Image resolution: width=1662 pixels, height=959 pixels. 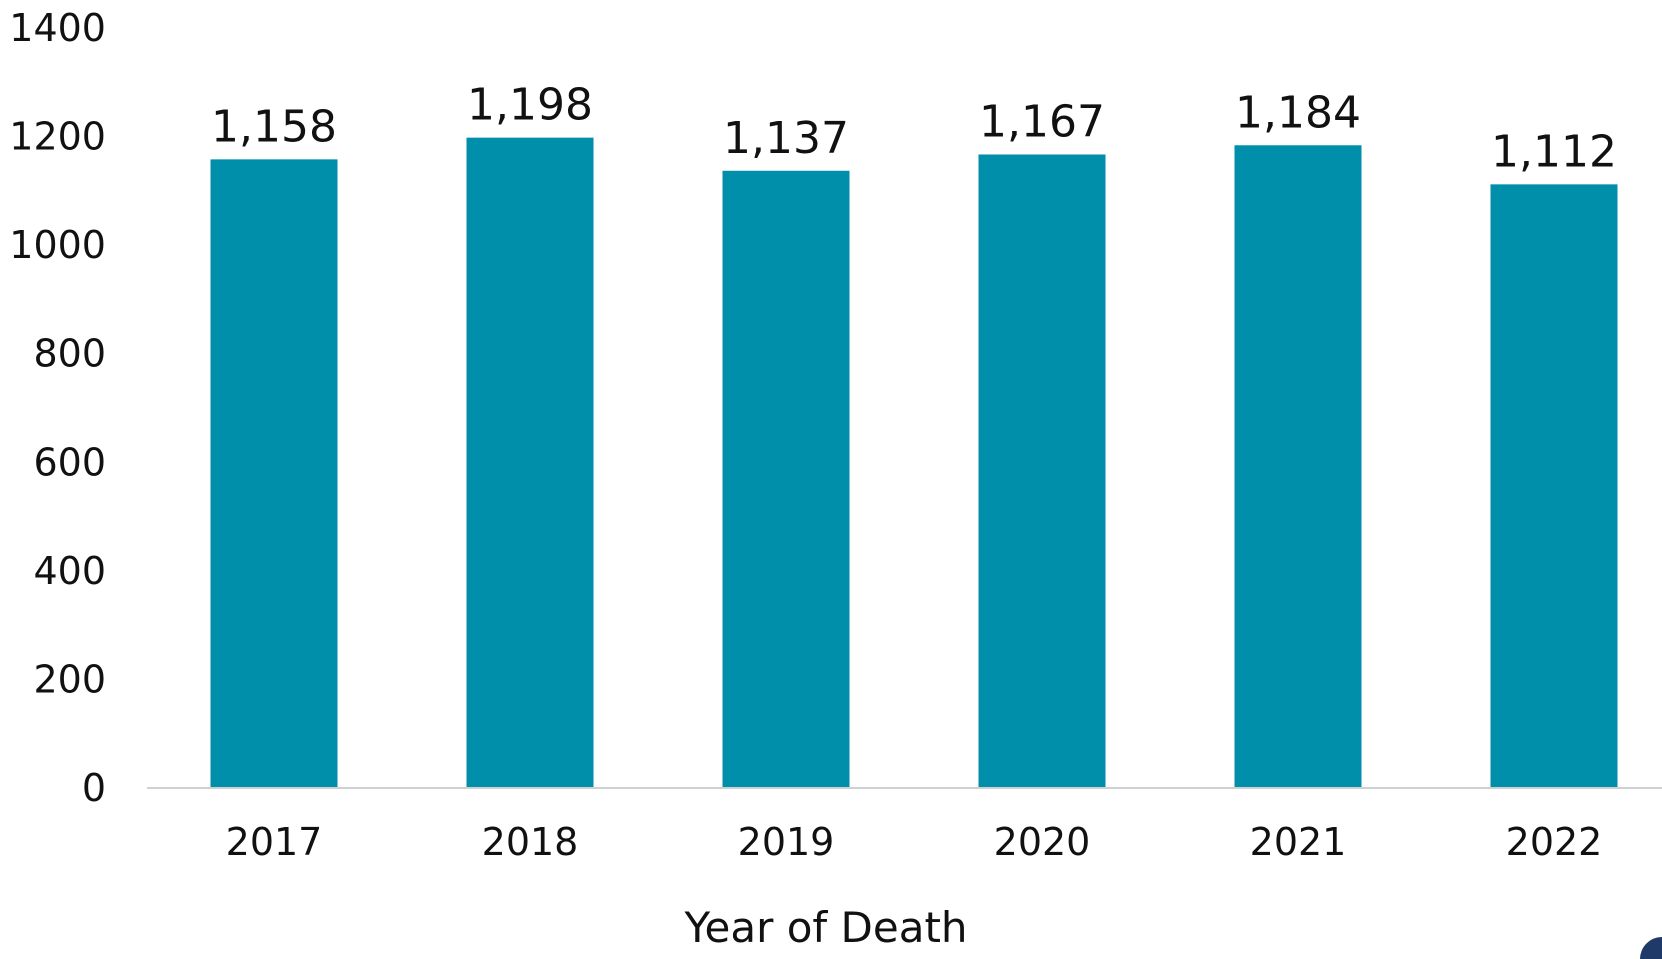 What do you see at coordinates (1554, 151) in the screenshot?
I see `data-label-2022: 1,112` at bounding box center [1554, 151].